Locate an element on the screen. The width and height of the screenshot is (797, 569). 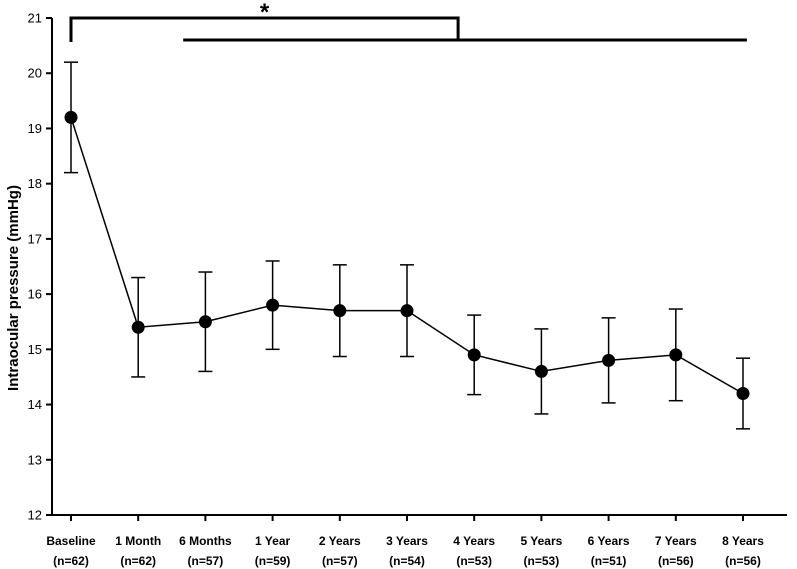
x-tick-label: 1 Year is located at coordinates (272, 541).